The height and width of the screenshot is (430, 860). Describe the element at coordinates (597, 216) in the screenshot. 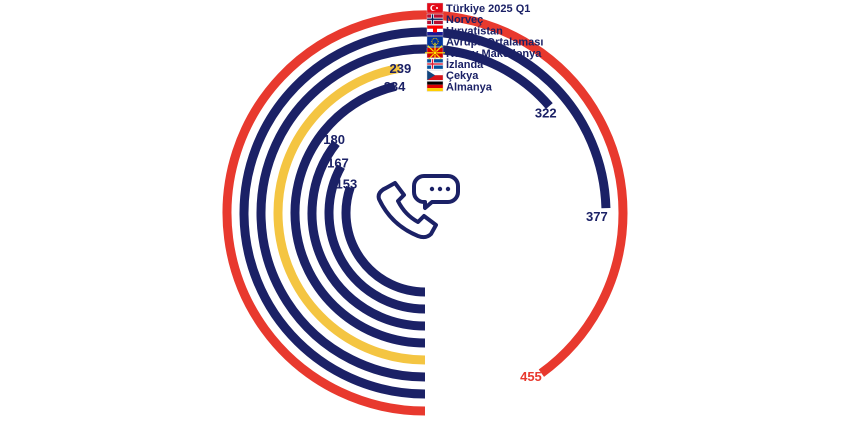

I see `value-label: 377` at that location.